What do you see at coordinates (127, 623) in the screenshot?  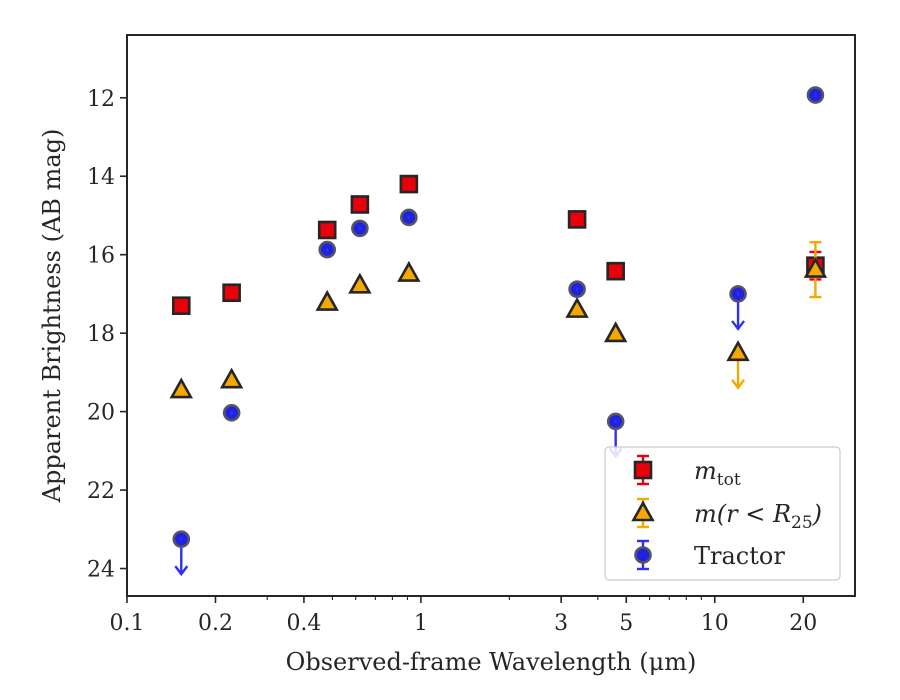 I see `x-tick-label: 0.1` at bounding box center [127, 623].